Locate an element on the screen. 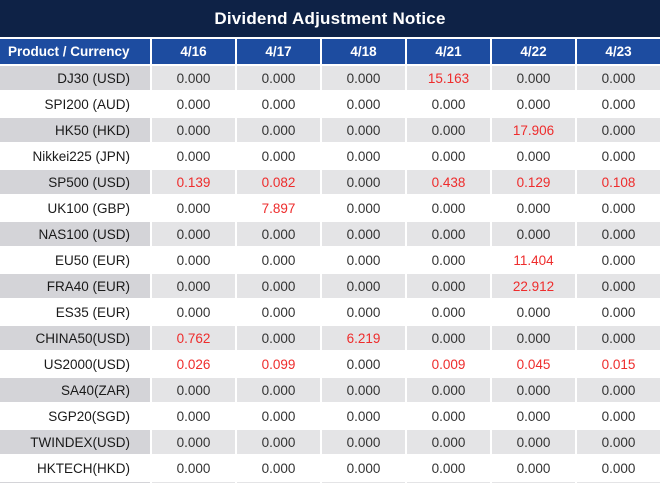 This screenshot has height=483, width=660. product-cell: Nikkei225 (JPN) is located at coordinates (75, 156).